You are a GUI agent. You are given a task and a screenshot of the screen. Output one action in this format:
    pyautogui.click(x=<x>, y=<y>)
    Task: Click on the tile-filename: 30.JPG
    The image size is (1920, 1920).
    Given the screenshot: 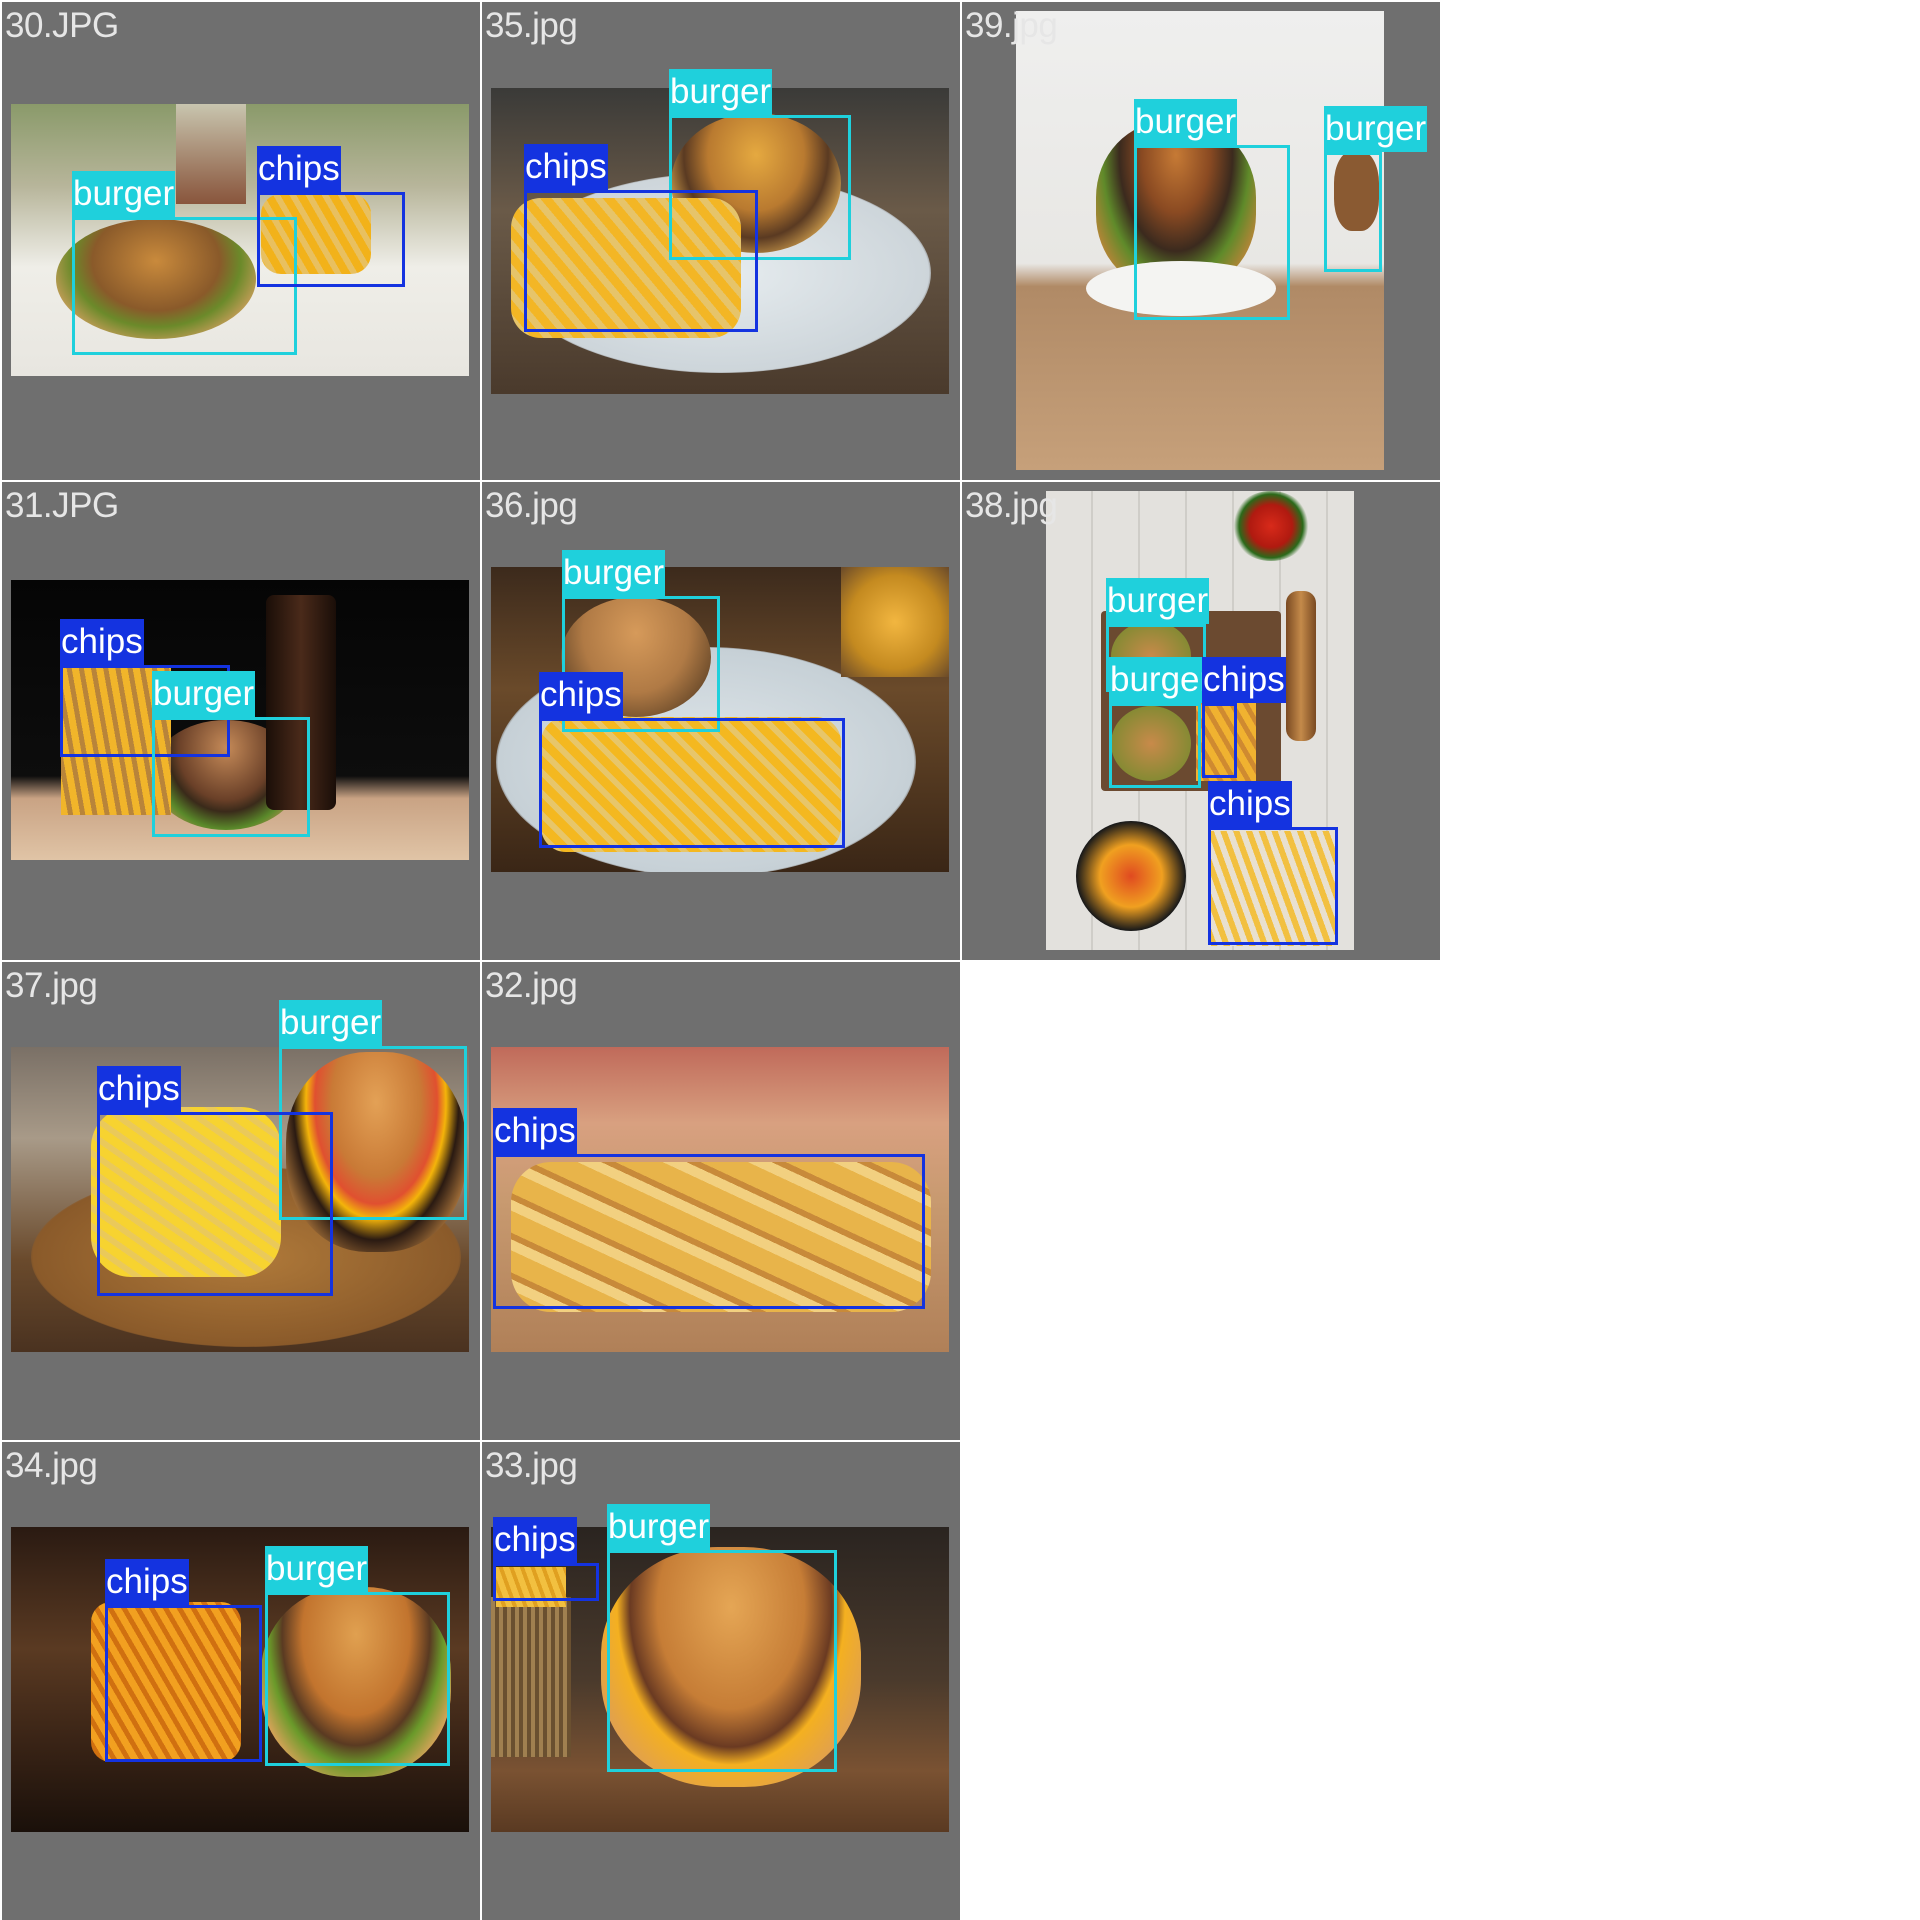 What is the action you would take?
    pyautogui.click(x=62, y=26)
    